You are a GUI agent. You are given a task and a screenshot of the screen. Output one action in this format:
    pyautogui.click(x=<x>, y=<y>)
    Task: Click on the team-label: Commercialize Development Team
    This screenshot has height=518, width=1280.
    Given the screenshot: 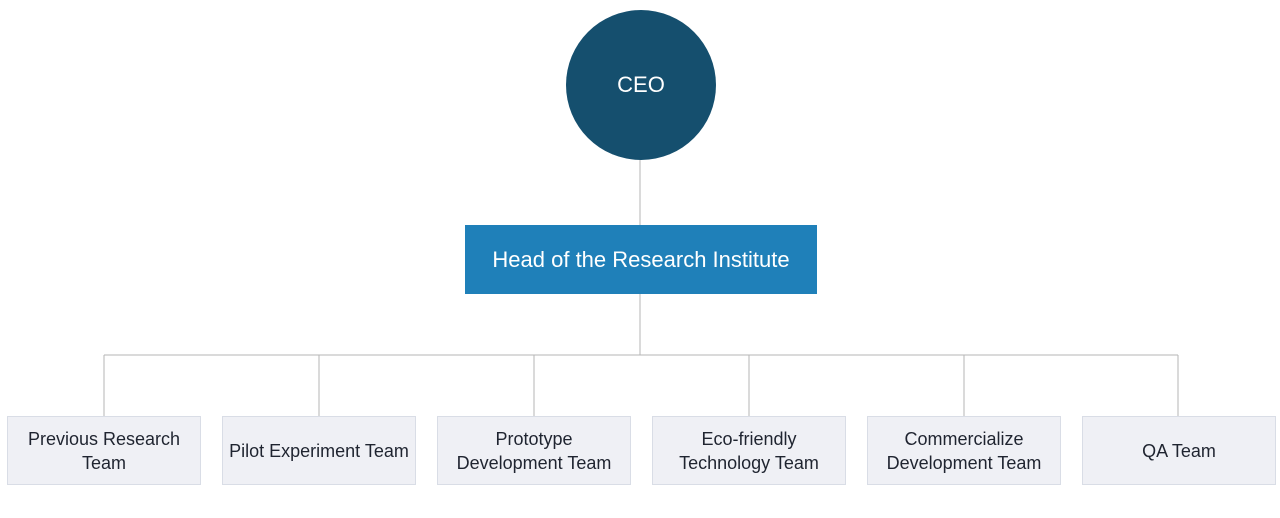 What is the action you would take?
    pyautogui.click(x=964, y=450)
    